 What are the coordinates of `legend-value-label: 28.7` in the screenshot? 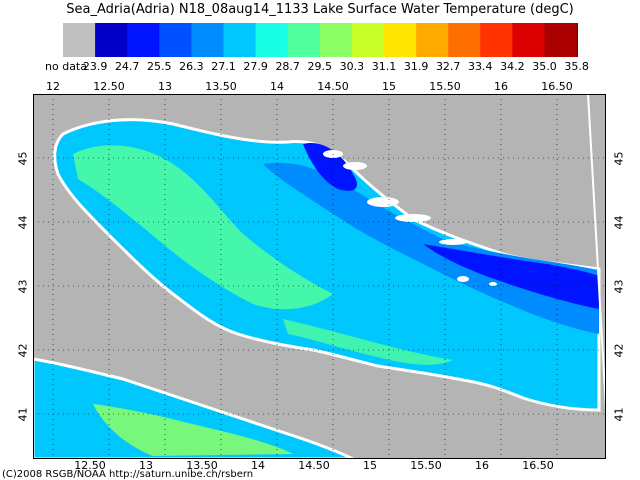 It's located at (287, 66).